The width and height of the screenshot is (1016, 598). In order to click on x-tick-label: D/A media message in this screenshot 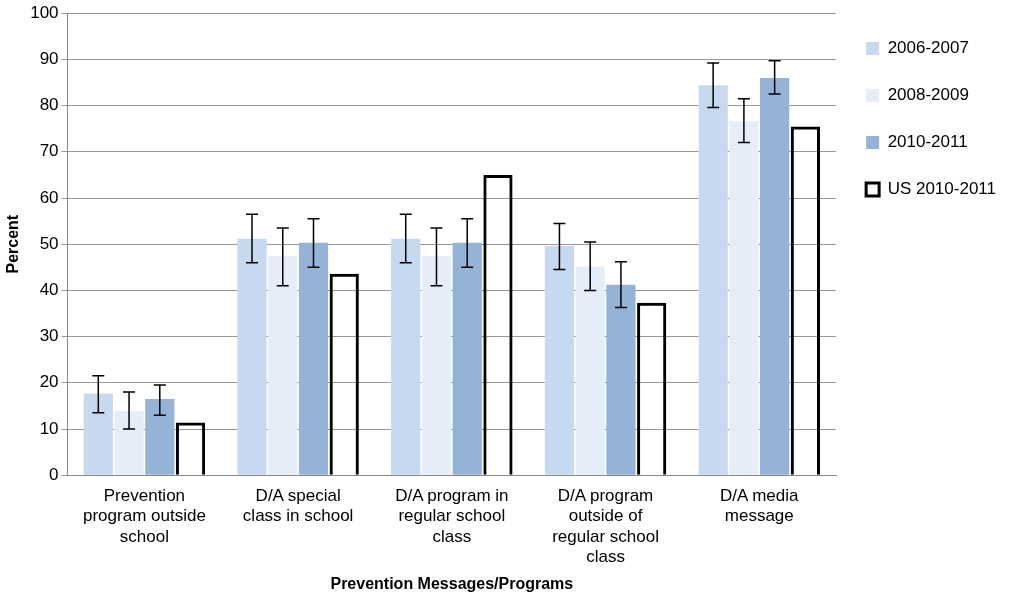, I will do `click(760, 506)`.